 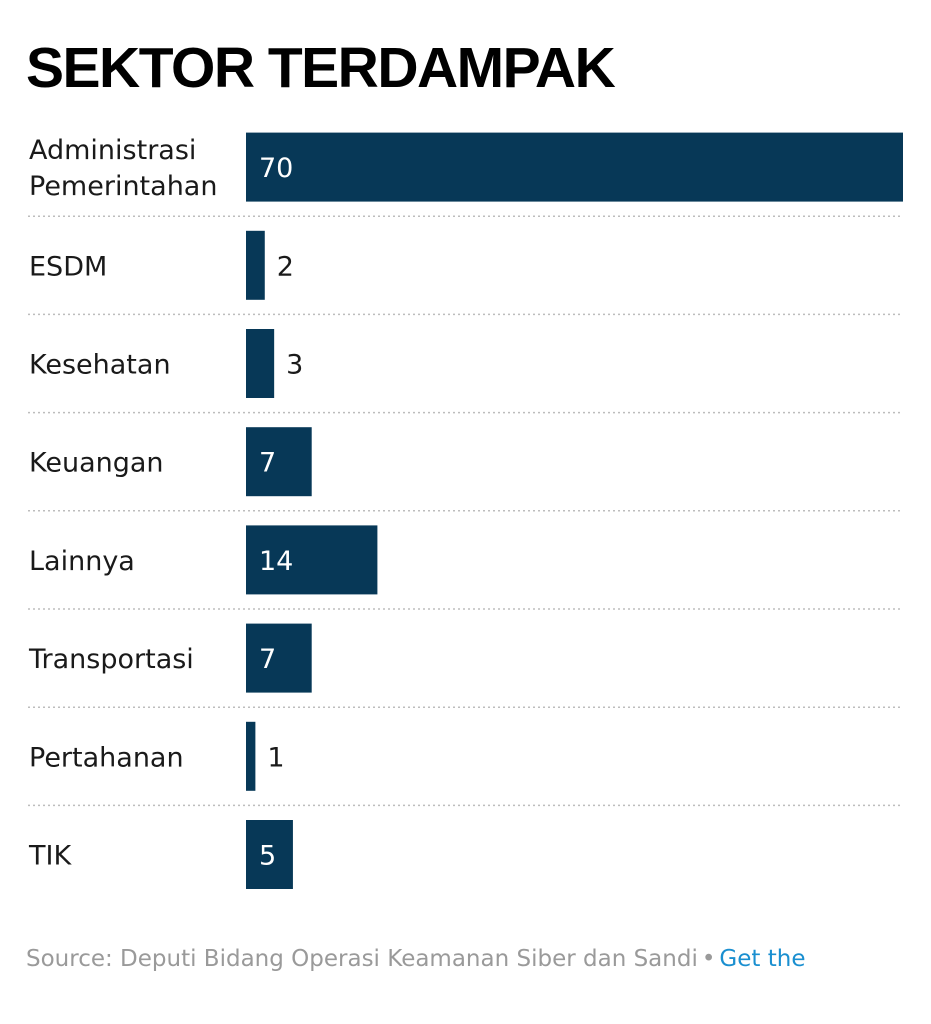 I want to click on value-label: 2, so click(x=285, y=266).